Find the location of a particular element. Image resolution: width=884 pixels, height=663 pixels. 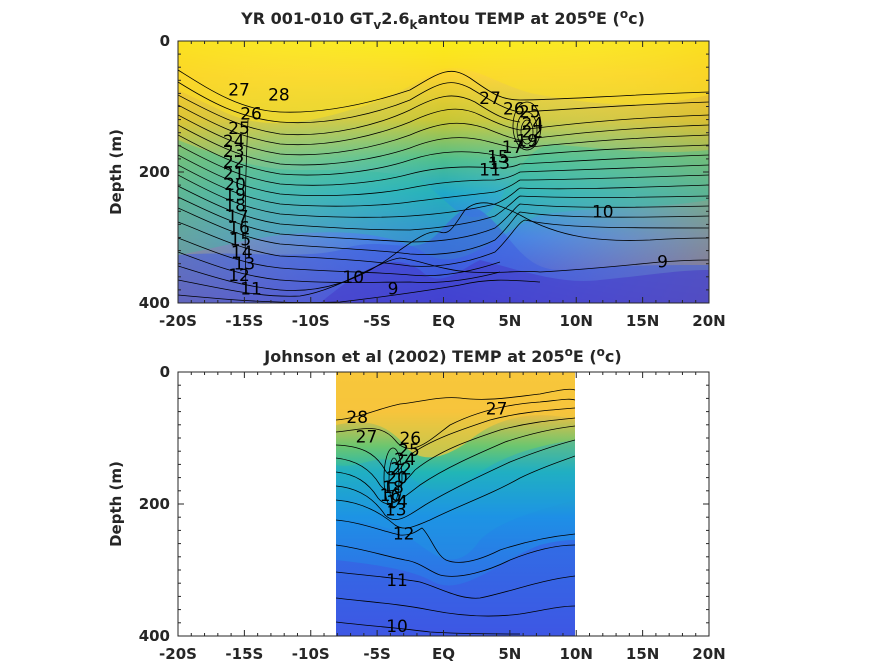

bottom-contour-label: 11 is located at coordinates (397, 581).